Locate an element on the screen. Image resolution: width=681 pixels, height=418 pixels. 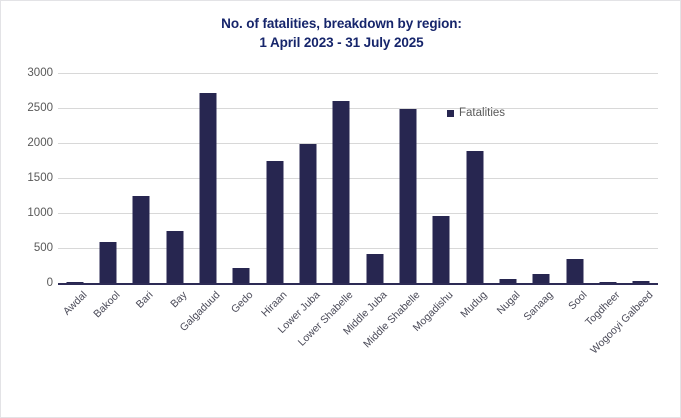
x-tick-text: Hiraan is located at coordinates (274, 304).